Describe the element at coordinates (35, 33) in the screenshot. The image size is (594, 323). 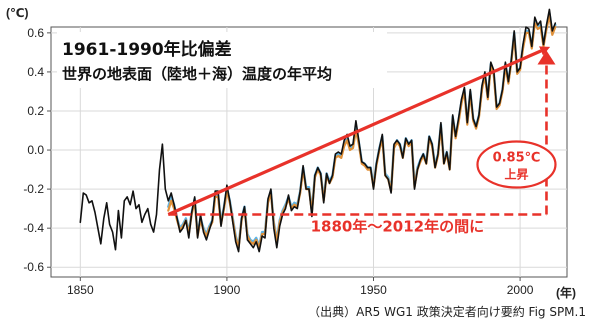
I see `y-tick-label: 0.6` at that location.